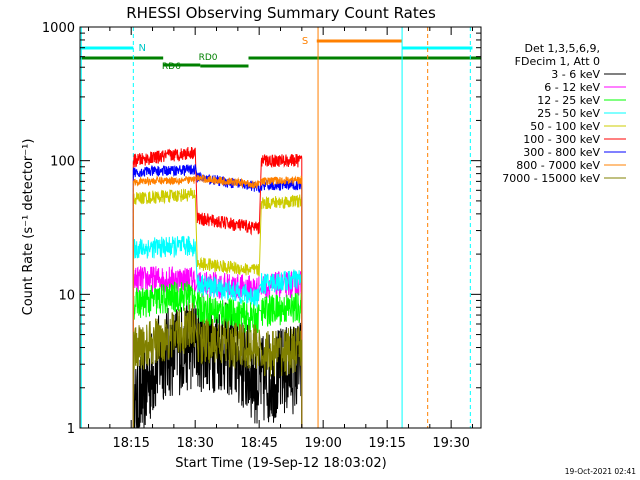 This screenshot has width=640, height=480. I want to click on night-flag-label: N, so click(141, 48).